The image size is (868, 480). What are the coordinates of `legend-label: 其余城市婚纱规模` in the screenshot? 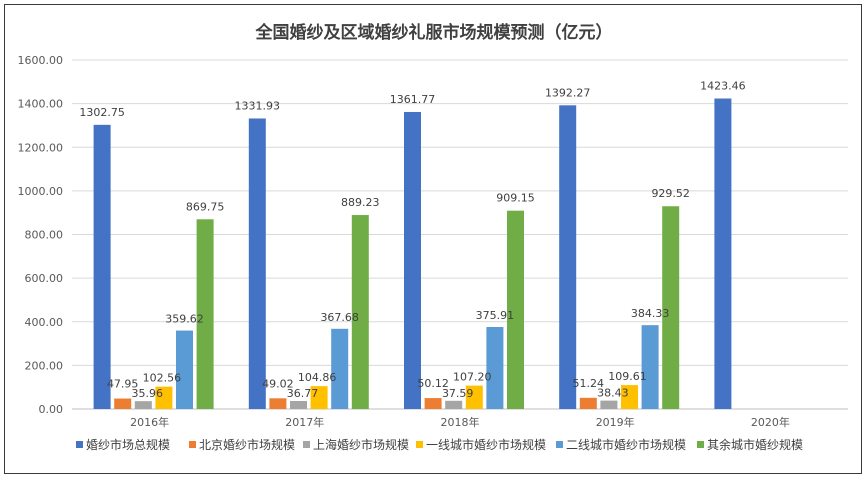 It's located at (755, 444).